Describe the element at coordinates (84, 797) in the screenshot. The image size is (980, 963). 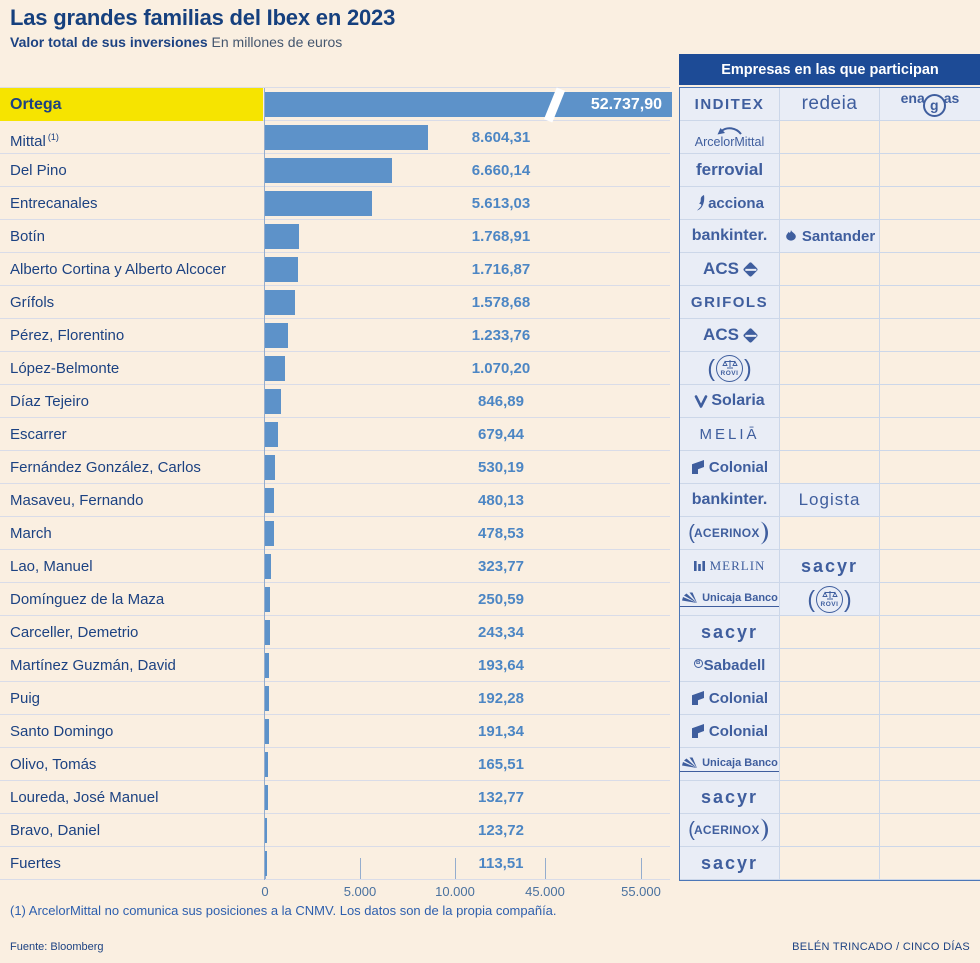
I see `family-label: Loureda, José Manuel` at that location.